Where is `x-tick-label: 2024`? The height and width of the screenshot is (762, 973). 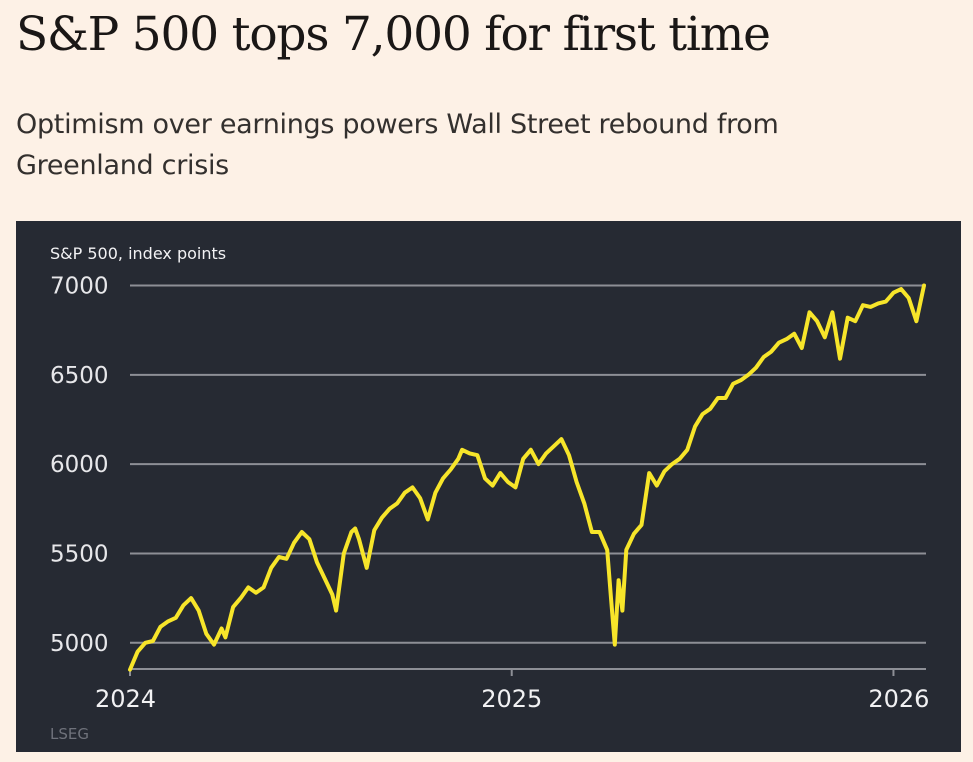
x-tick-label: 2024 is located at coordinates (125, 699).